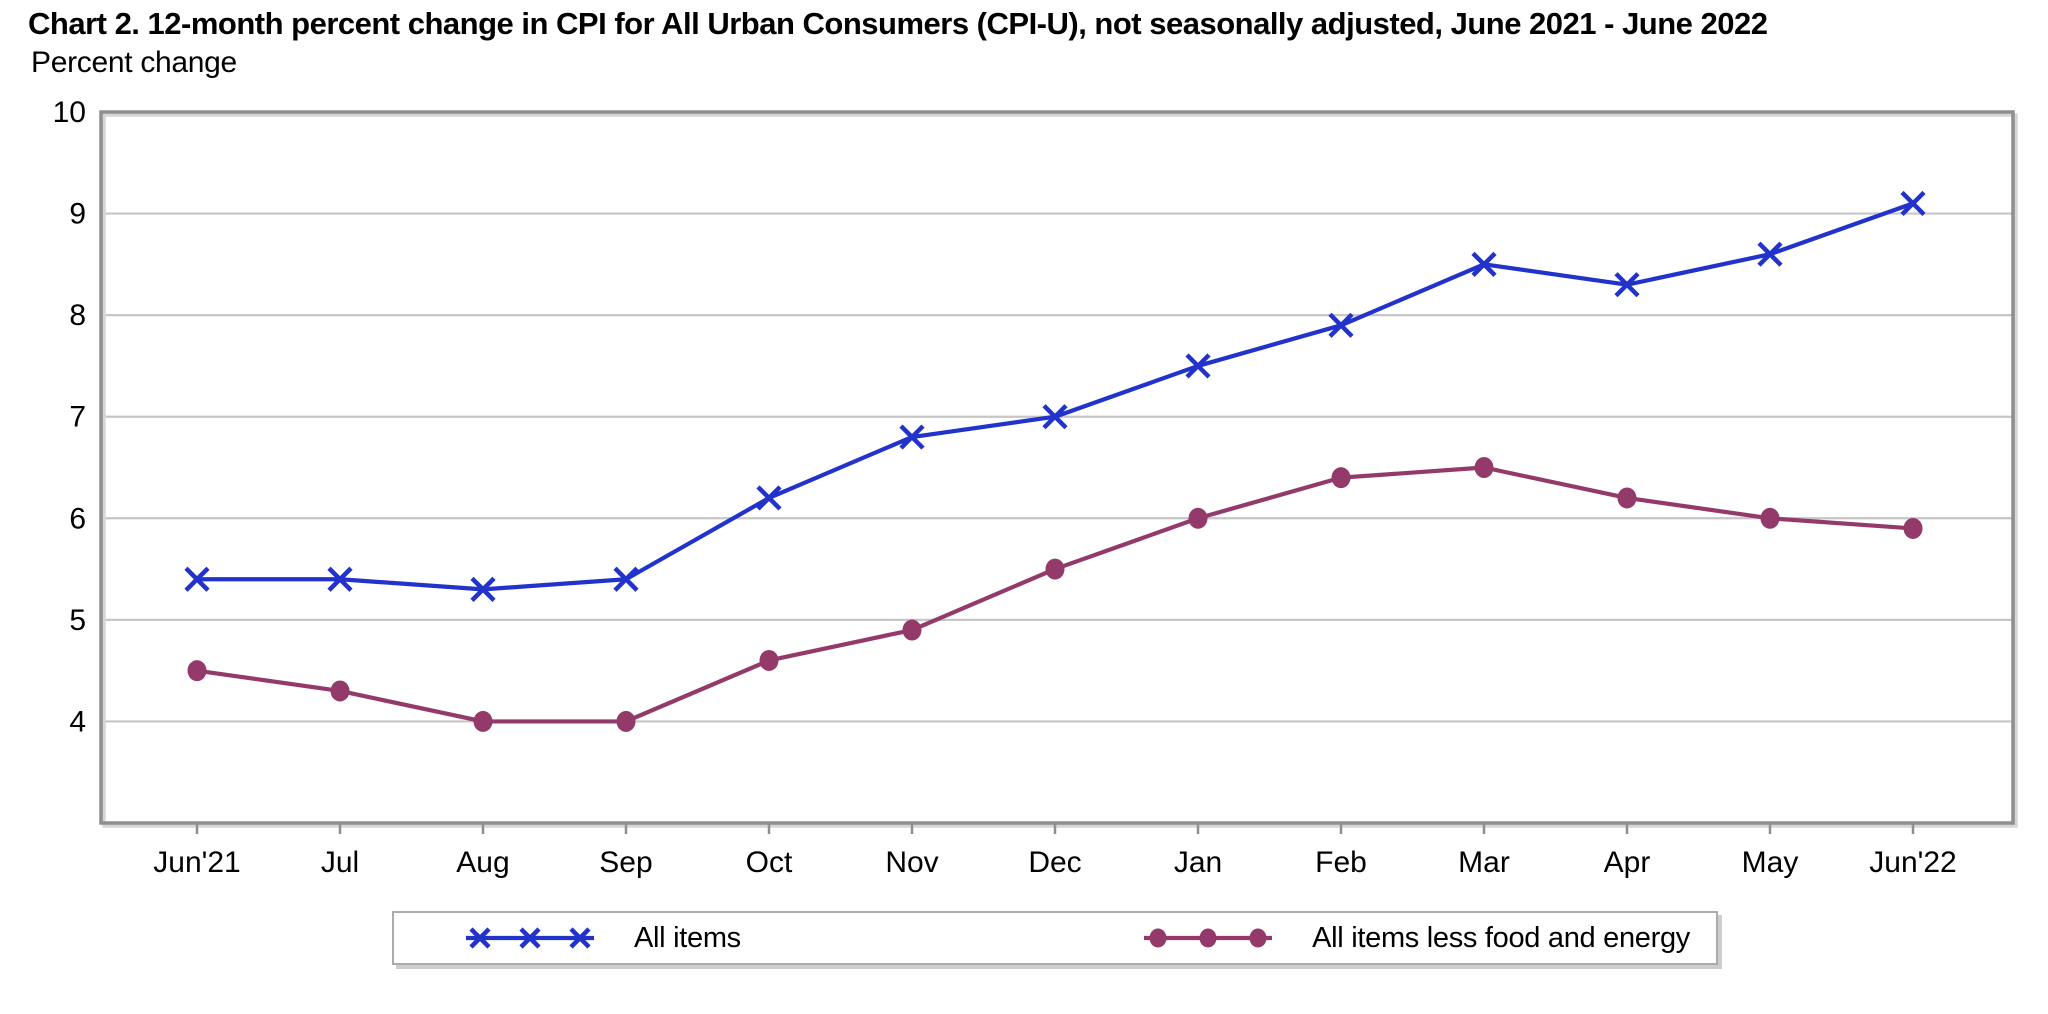  I want to click on y-tick-label: 7, so click(77, 417).